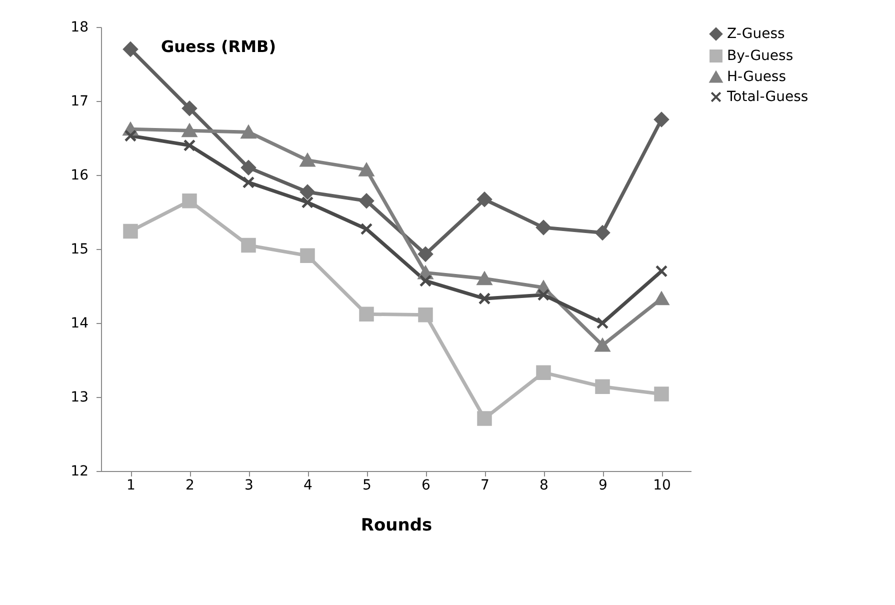  I want to click on x-tick-label: 2, so click(190, 486).